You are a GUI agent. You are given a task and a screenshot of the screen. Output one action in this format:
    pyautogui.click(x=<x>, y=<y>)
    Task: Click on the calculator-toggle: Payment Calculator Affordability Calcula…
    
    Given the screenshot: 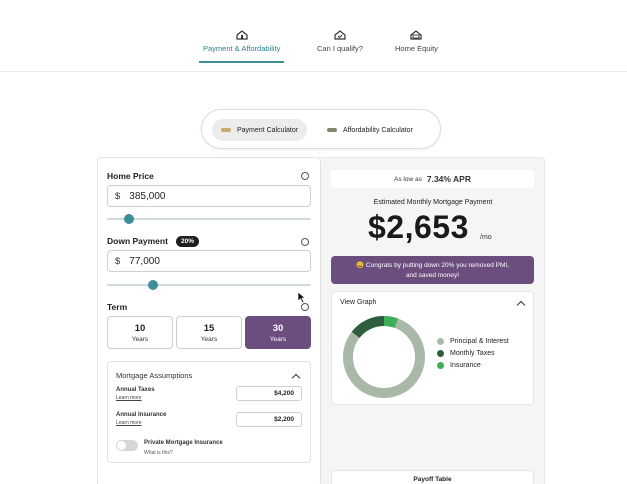 What is the action you would take?
    pyautogui.click(x=321, y=129)
    